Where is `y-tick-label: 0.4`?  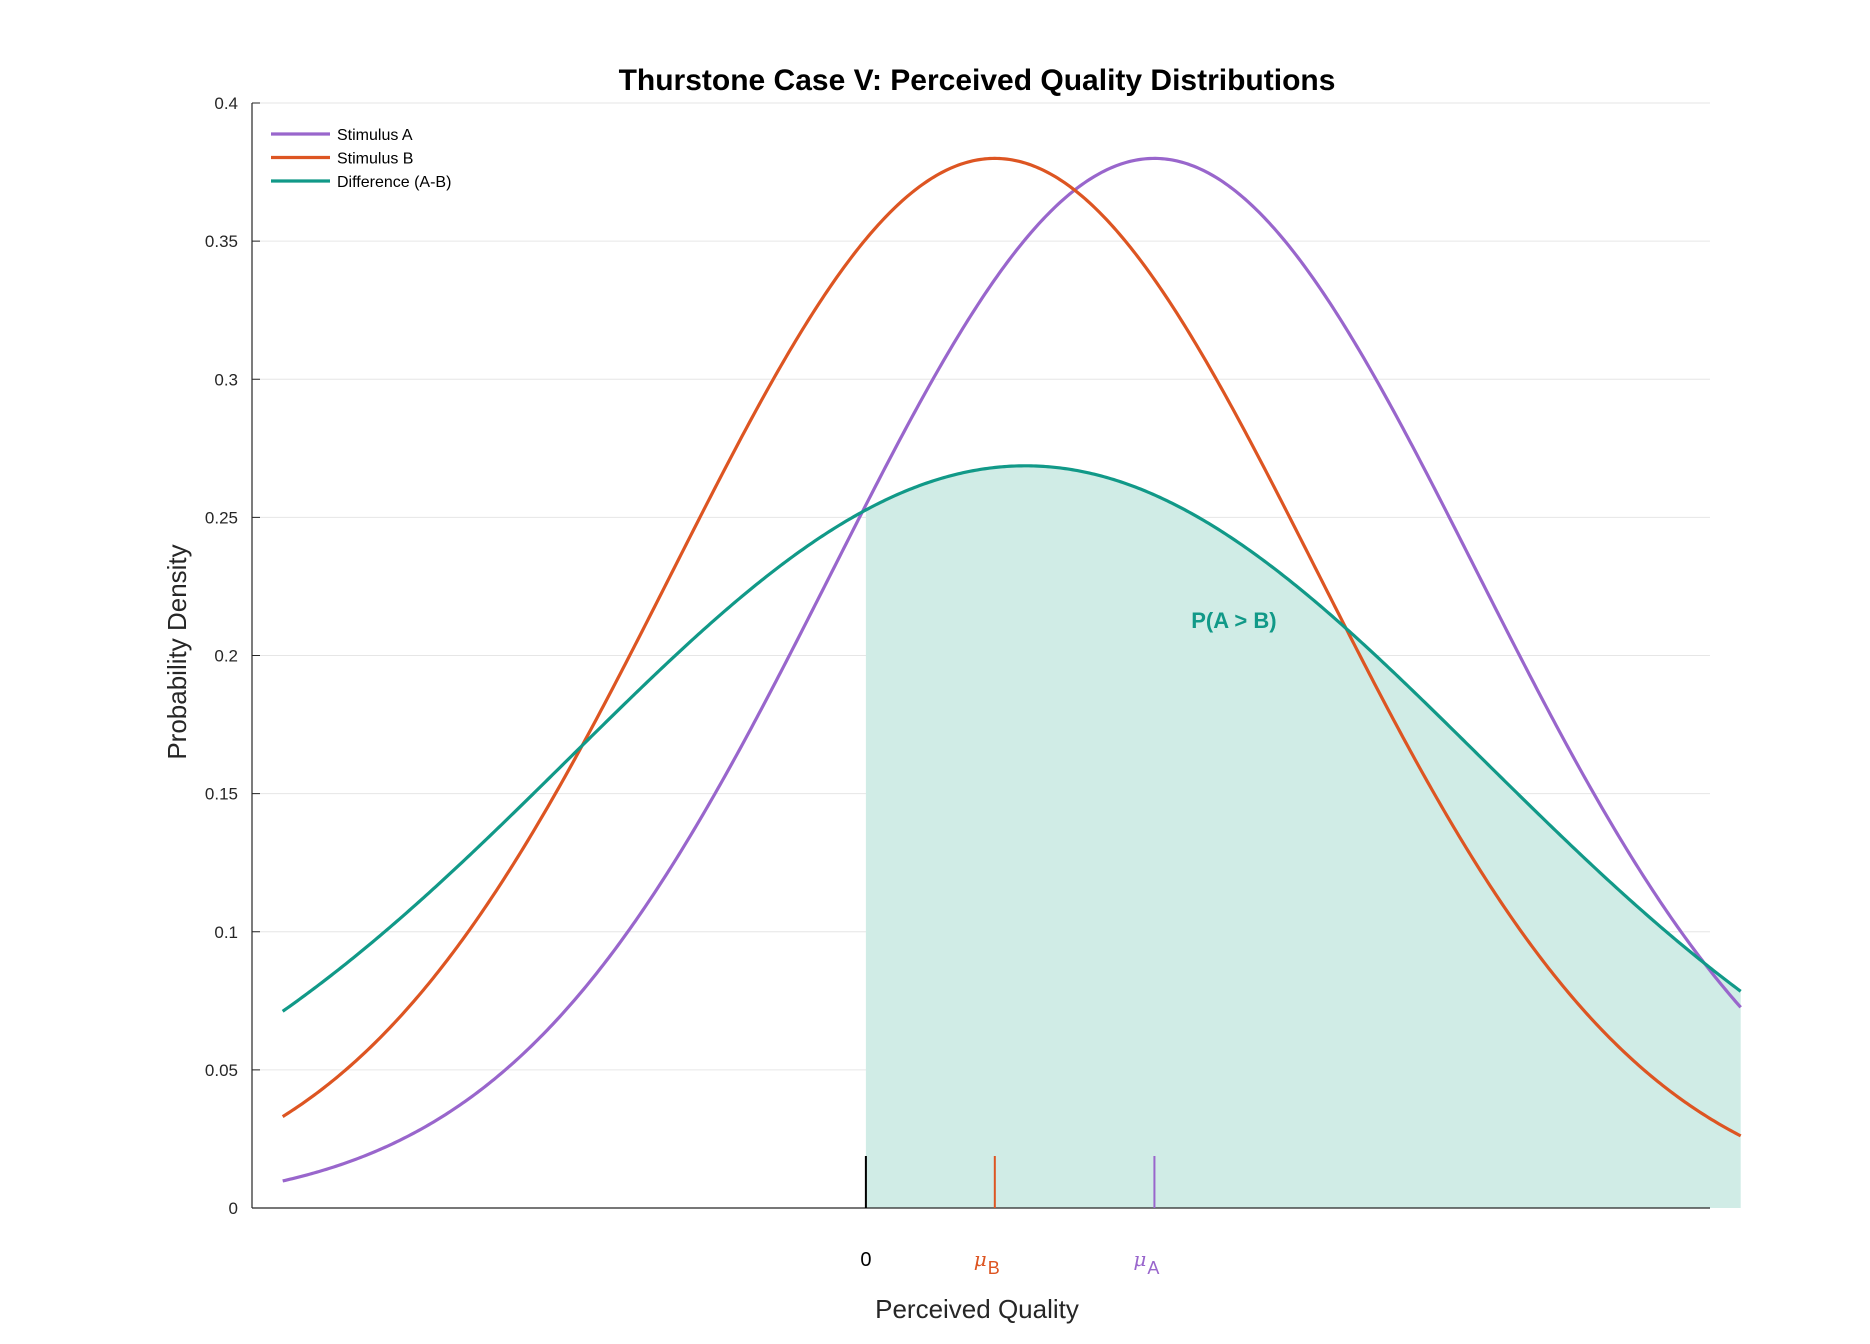 y-tick-label: 0.4 is located at coordinates (226, 103).